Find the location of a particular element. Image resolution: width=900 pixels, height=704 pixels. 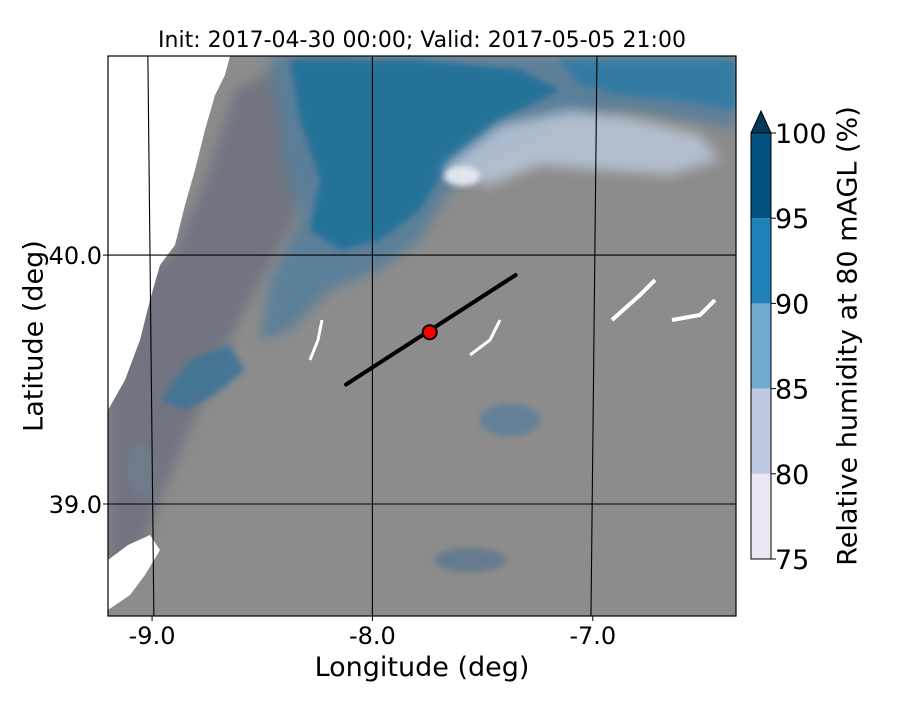

colorbar-tick-label: 85 is located at coordinates (792, 390).